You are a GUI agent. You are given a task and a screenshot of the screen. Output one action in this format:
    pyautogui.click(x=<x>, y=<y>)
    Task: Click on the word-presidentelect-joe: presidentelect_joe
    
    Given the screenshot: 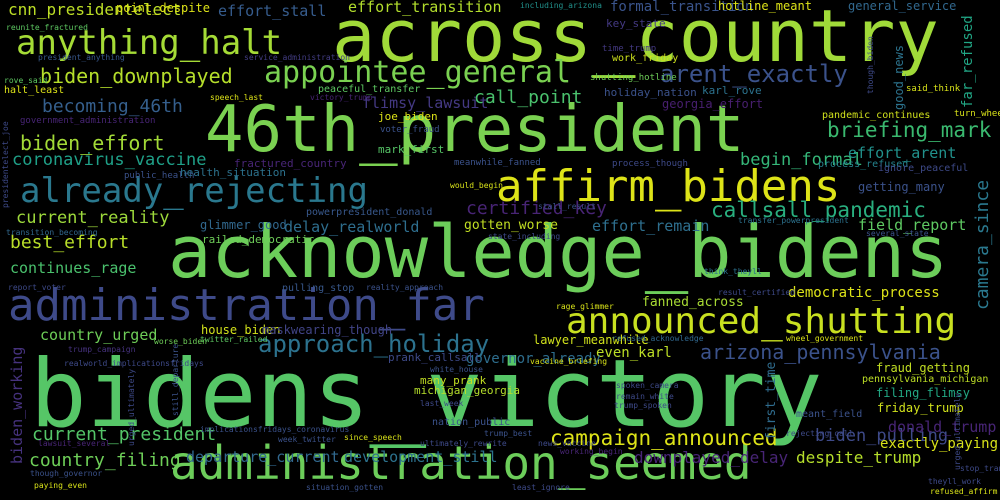 What is the action you would take?
    pyautogui.click(x=5, y=164)
    